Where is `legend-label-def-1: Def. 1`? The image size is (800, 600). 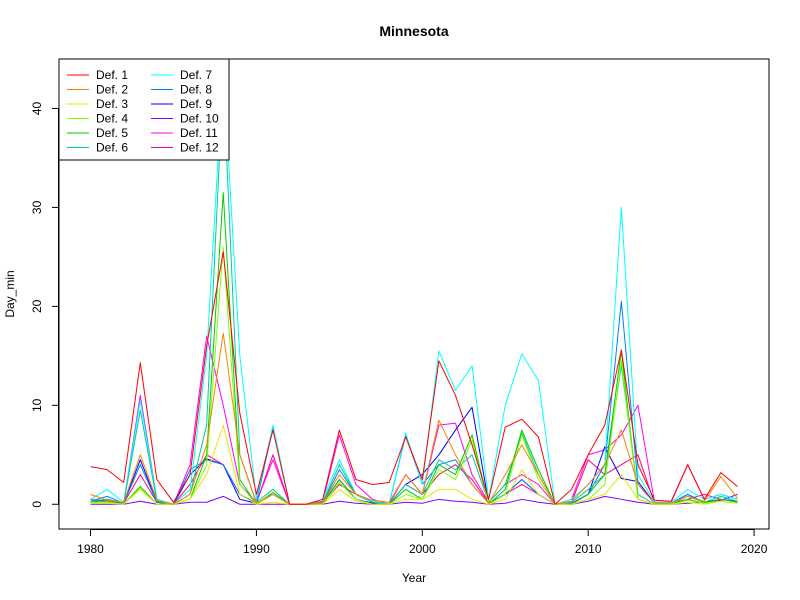
legend-label-def-1: Def. 1 is located at coordinates (112, 75).